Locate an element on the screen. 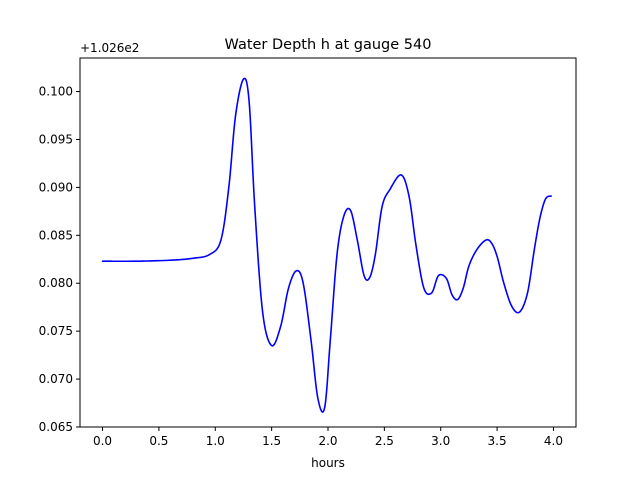 The height and width of the screenshot is (484, 640). y-tick-label: 0.080 is located at coordinates (56, 283).